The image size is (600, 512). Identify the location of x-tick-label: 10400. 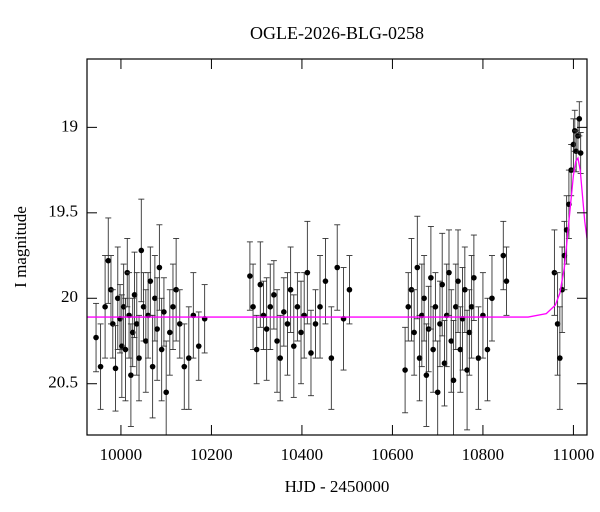
(302, 454).